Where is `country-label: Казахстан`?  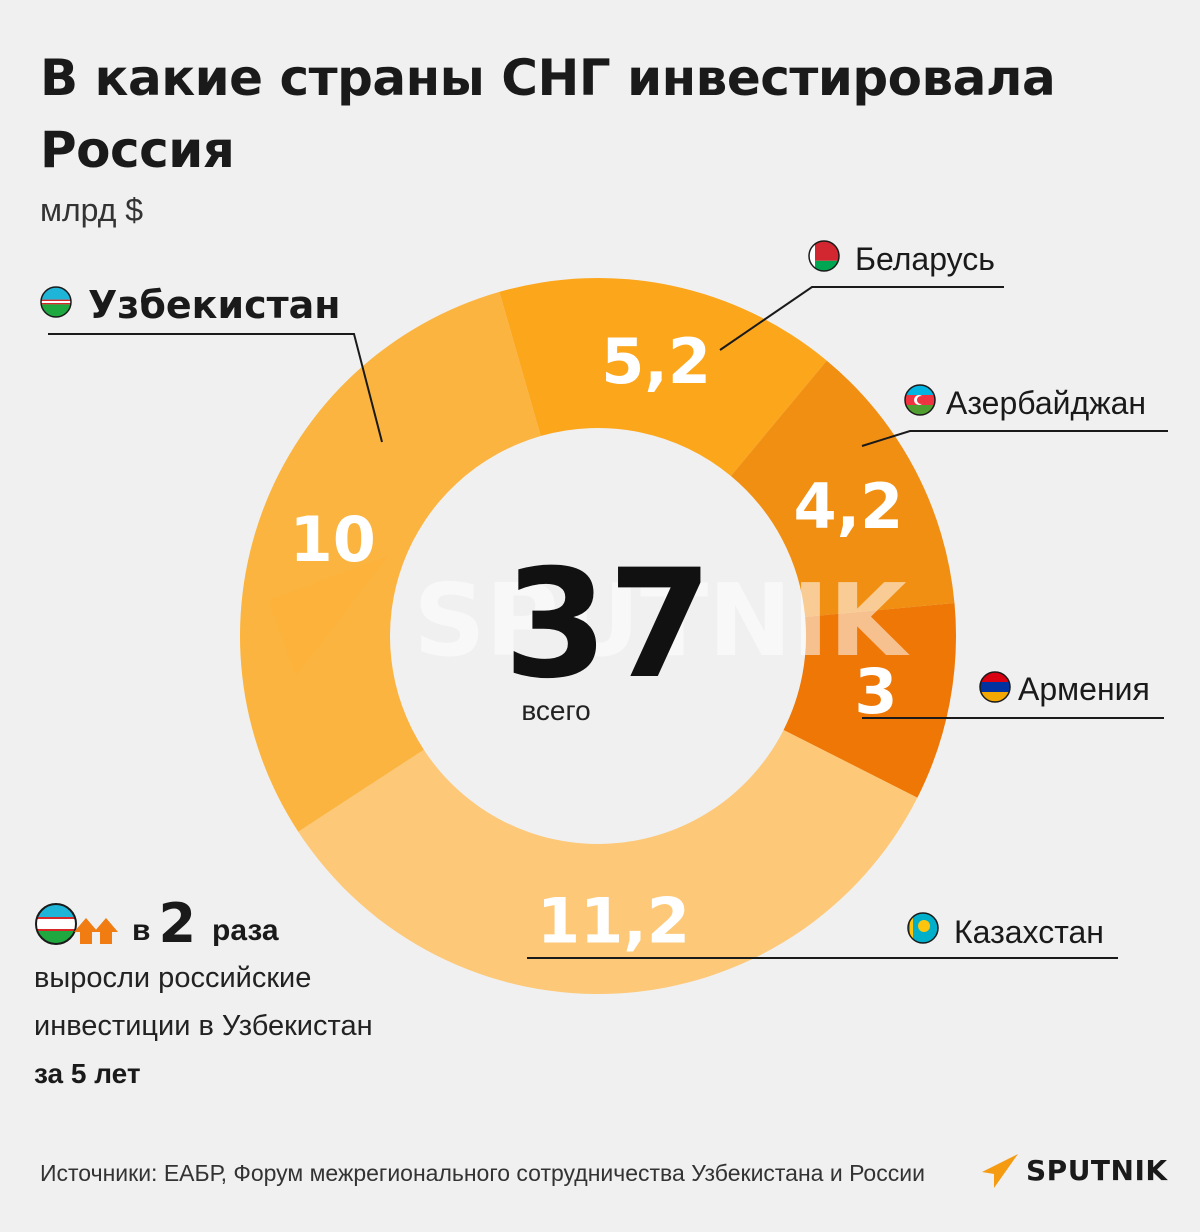 country-label: Казахстан is located at coordinates (1029, 932).